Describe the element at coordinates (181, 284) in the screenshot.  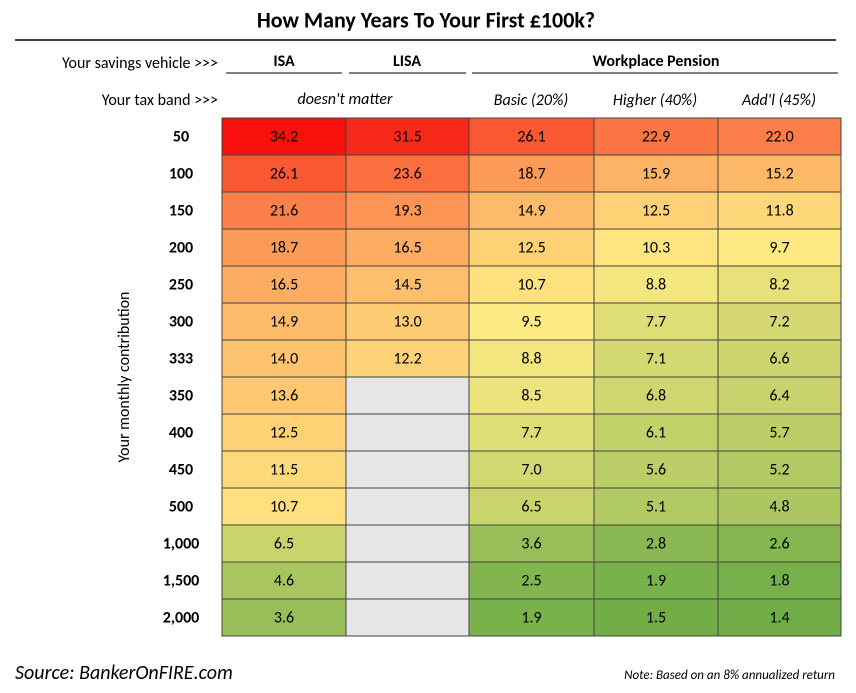
I see `row-label: 250` at that location.